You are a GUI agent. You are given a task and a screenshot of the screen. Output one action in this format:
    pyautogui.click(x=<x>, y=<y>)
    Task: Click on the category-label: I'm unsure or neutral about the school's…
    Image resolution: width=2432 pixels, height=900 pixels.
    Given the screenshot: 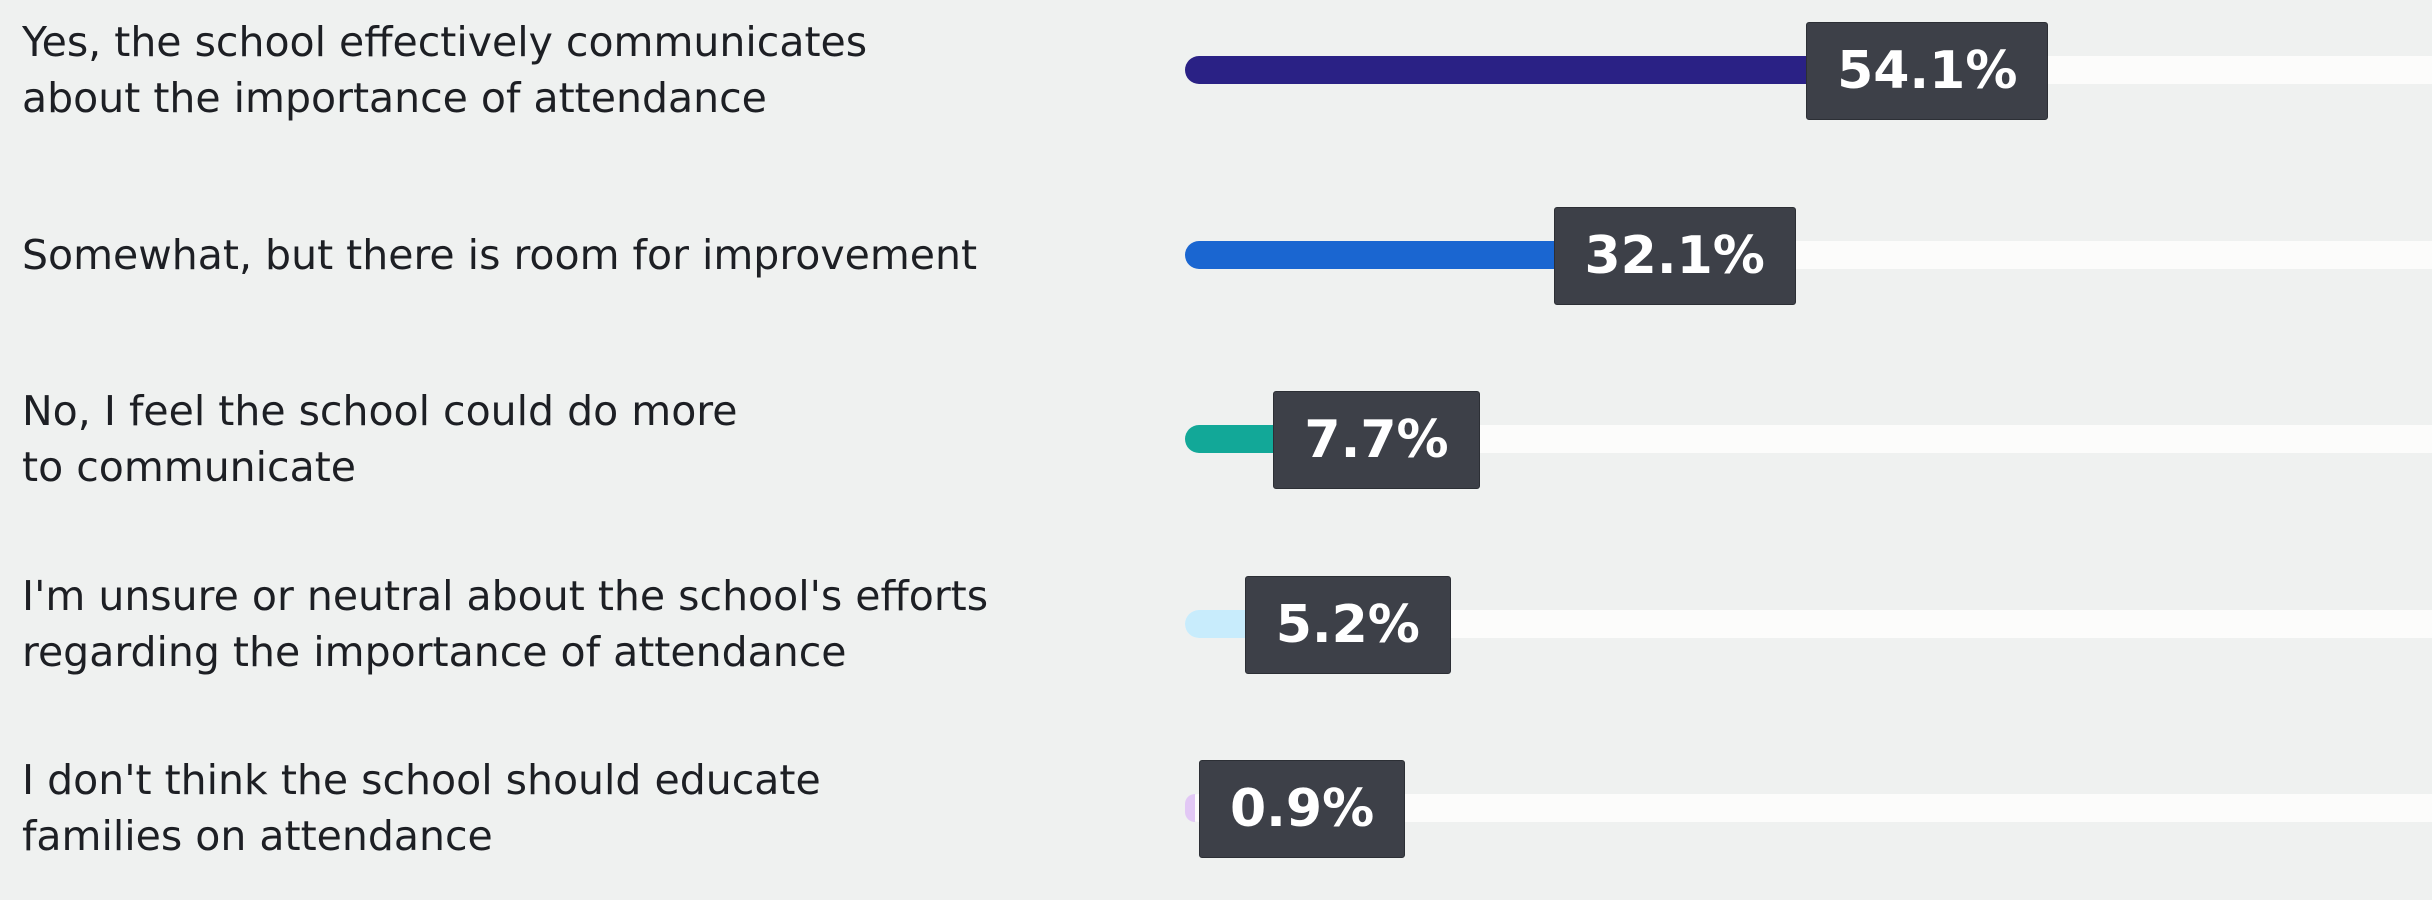 What is the action you would take?
    pyautogui.click(x=505, y=623)
    